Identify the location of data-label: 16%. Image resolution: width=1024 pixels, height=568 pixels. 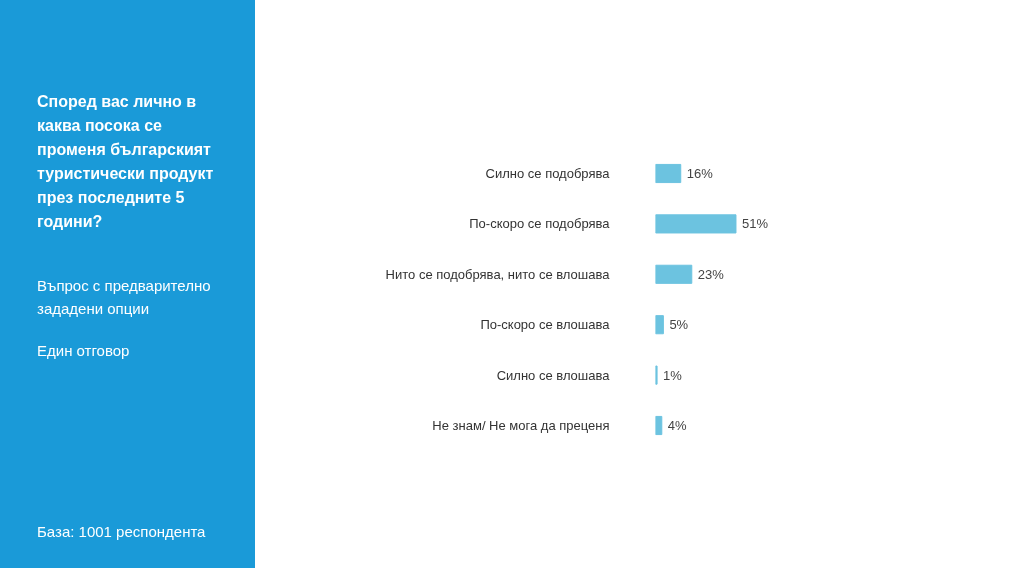
(700, 173).